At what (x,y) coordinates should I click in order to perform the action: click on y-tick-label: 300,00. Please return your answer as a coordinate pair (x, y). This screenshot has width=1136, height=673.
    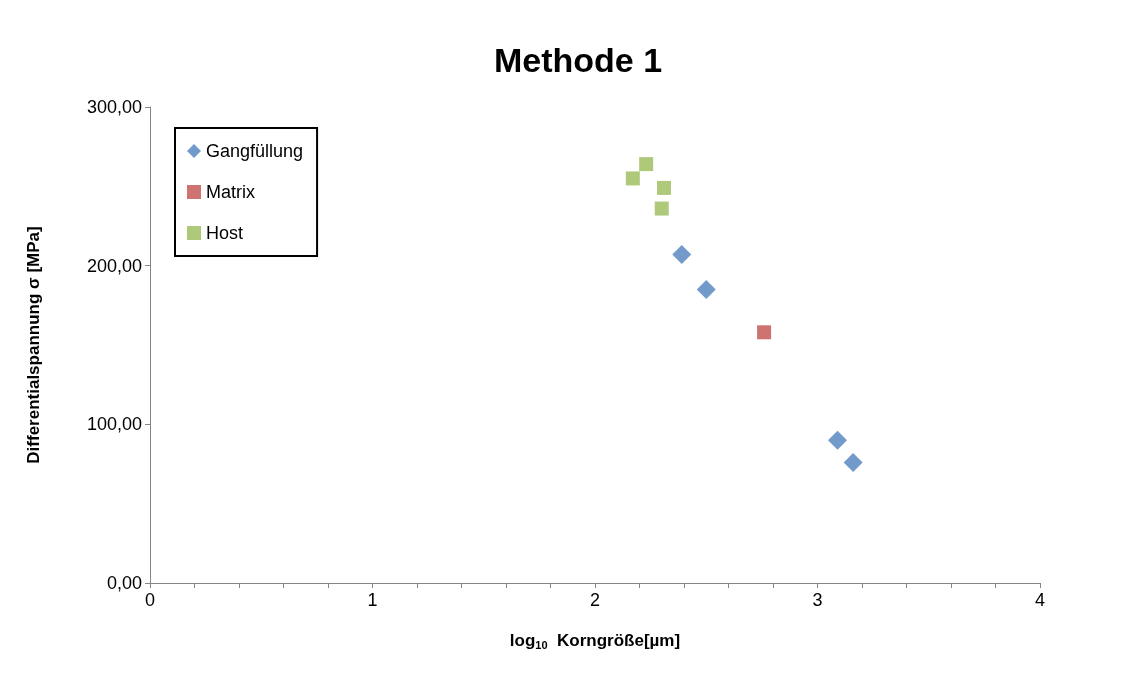
    Looking at the image, I should click on (114, 107).